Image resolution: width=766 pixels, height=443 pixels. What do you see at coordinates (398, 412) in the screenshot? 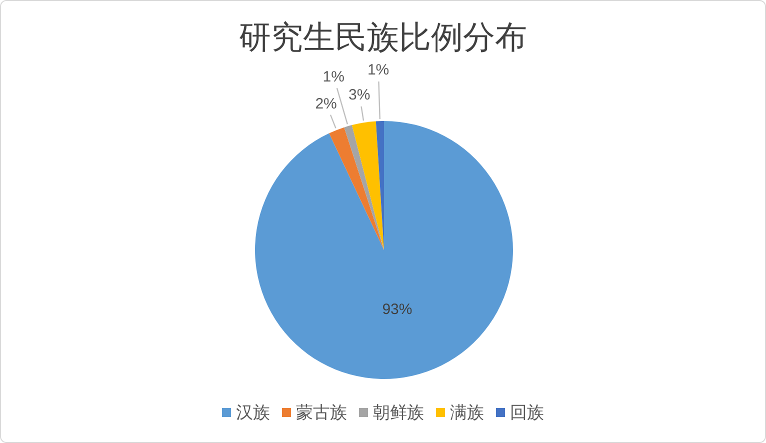
I see `legend-label: 朝鲜族` at bounding box center [398, 412].